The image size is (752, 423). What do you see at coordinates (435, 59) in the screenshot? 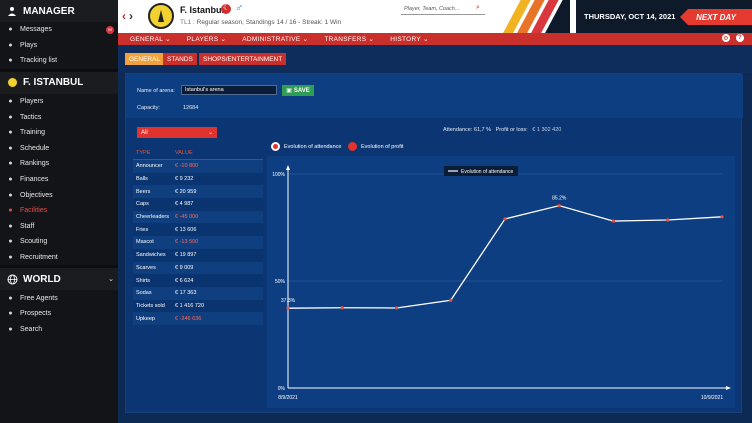
I see `facility-tabs: GENERAL STANDS SHOPS/ENTERTAINMENT` at bounding box center [435, 59].